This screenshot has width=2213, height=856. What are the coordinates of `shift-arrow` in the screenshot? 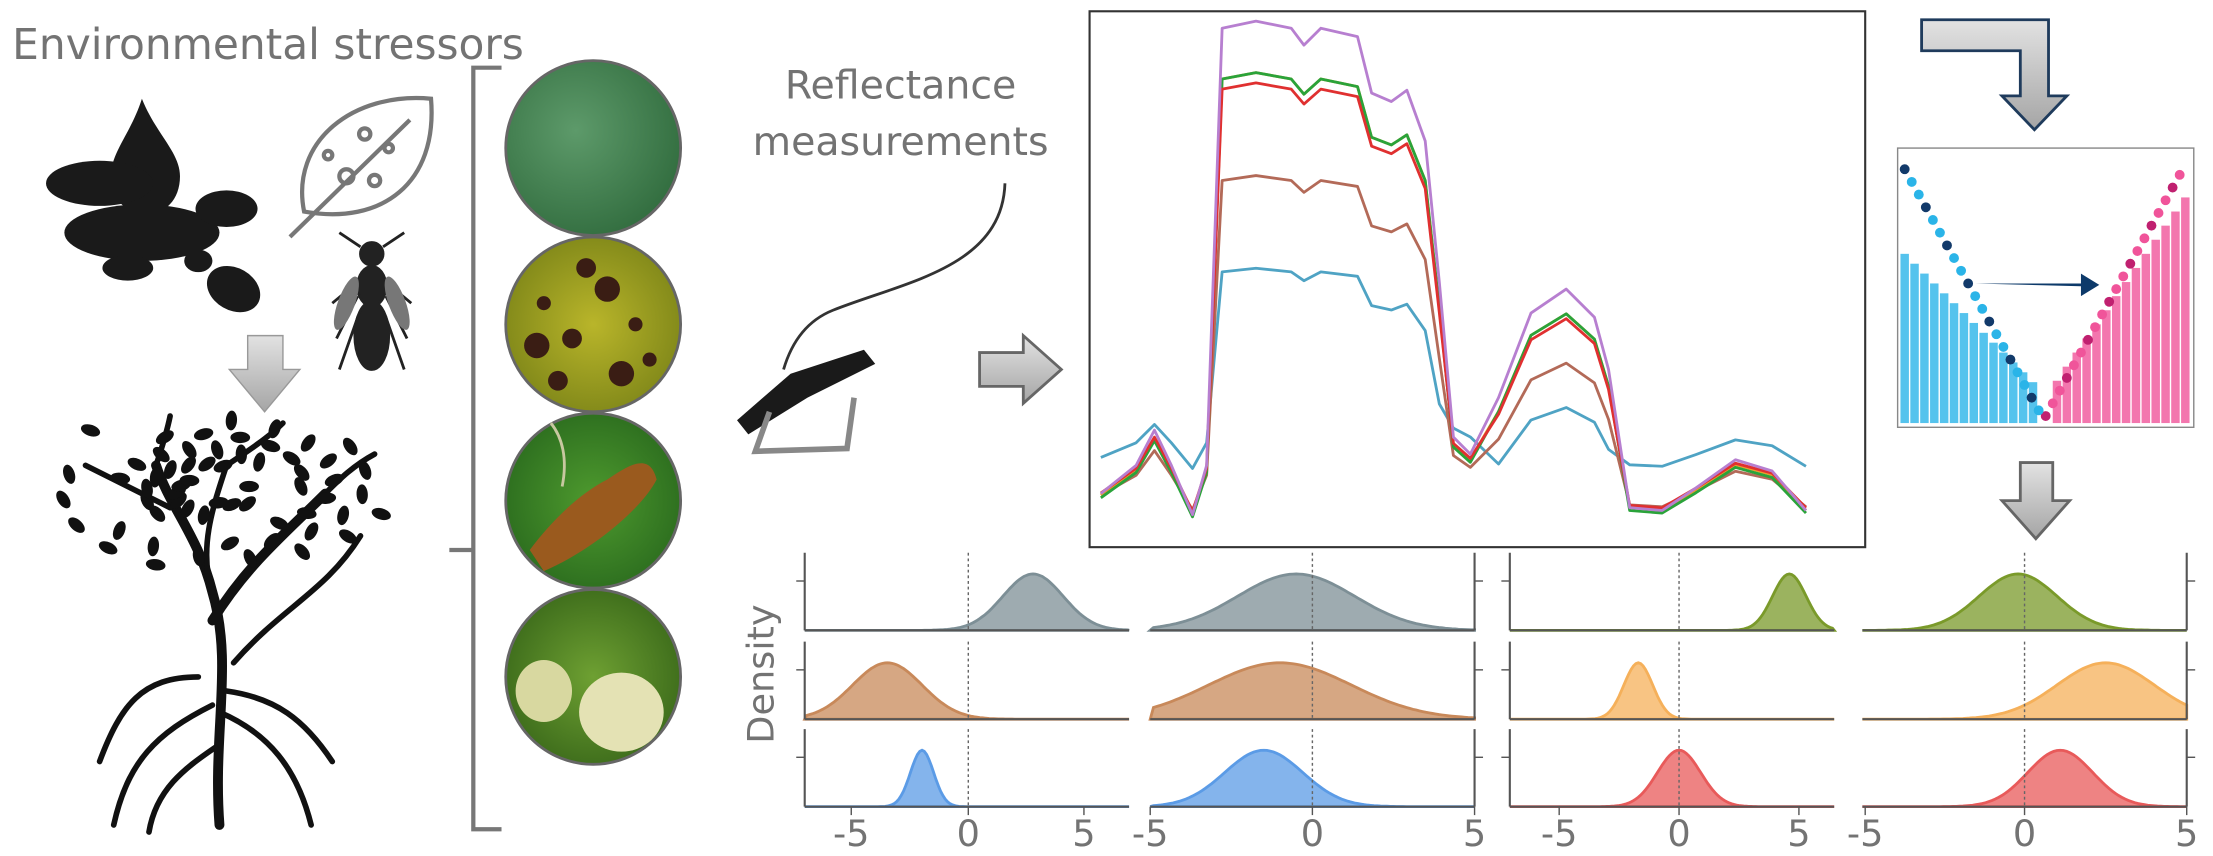 It's located at (2037, 285).